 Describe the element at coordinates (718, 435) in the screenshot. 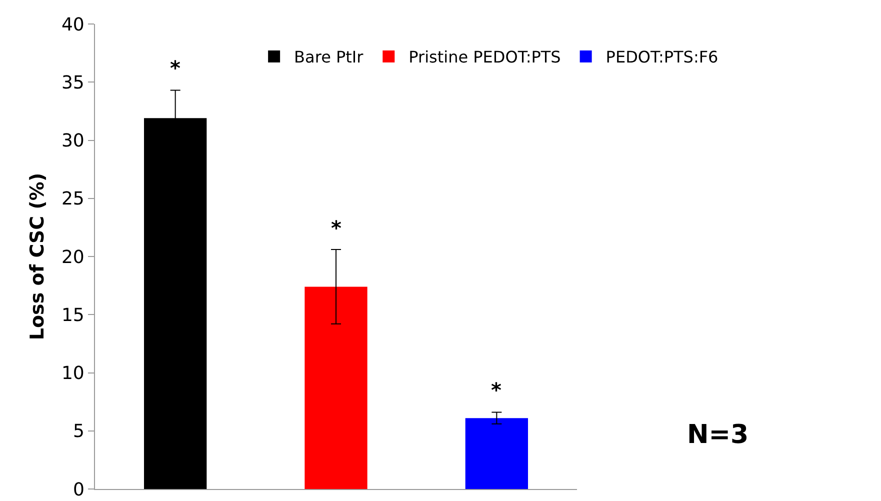

I see `text: N=3` at that location.